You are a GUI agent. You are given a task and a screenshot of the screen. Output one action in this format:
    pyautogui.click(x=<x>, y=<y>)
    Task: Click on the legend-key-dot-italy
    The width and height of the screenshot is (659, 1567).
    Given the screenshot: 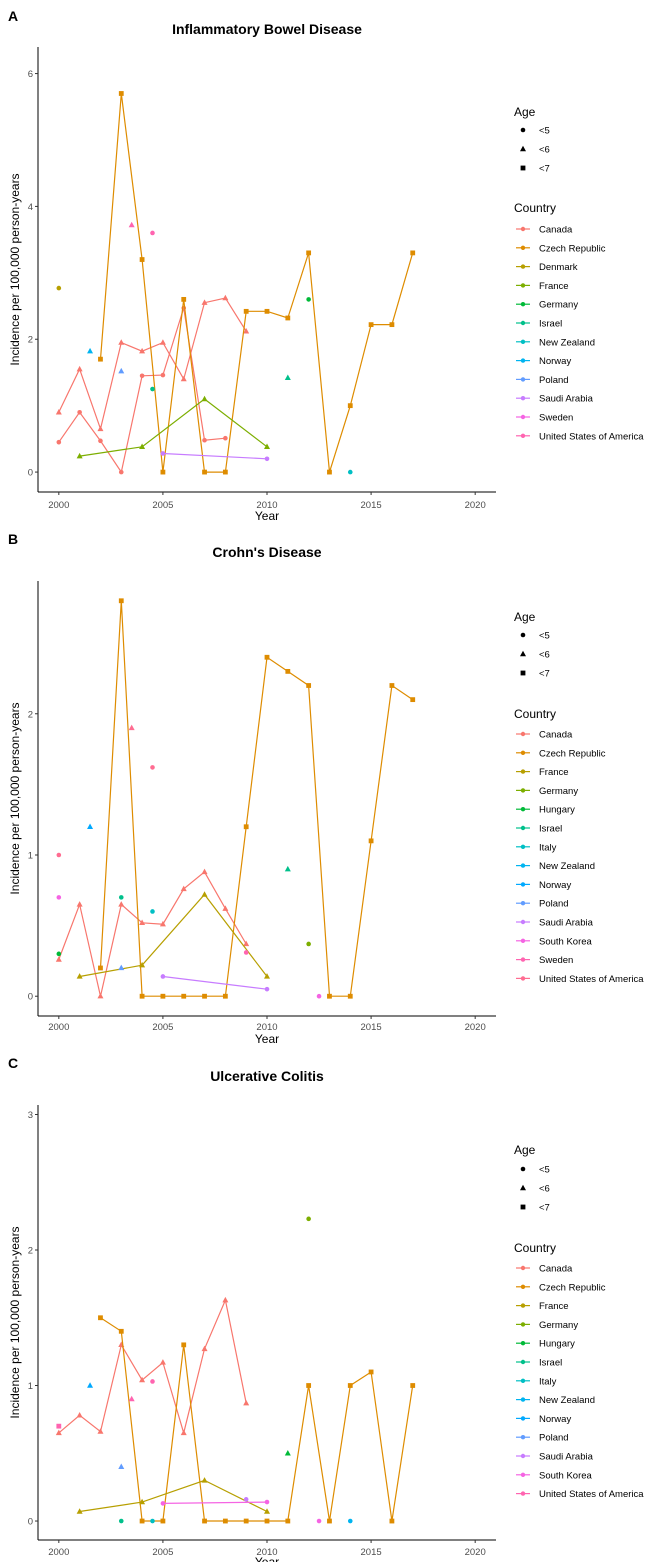 What is the action you would take?
    pyautogui.click(x=523, y=1381)
    